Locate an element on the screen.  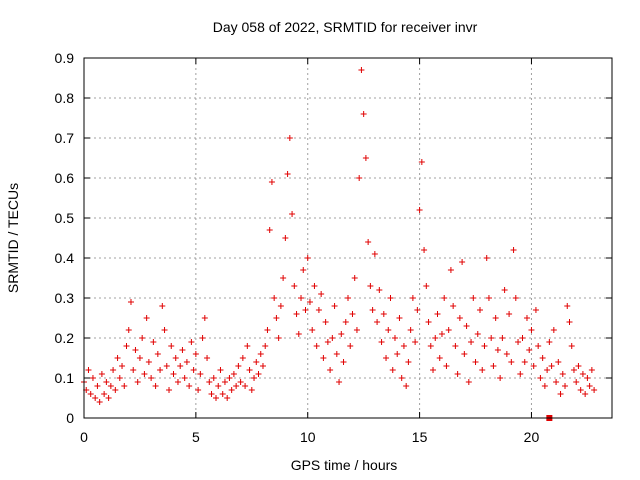
y-tick-label: 0.7 is located at coordinates (65, 138).